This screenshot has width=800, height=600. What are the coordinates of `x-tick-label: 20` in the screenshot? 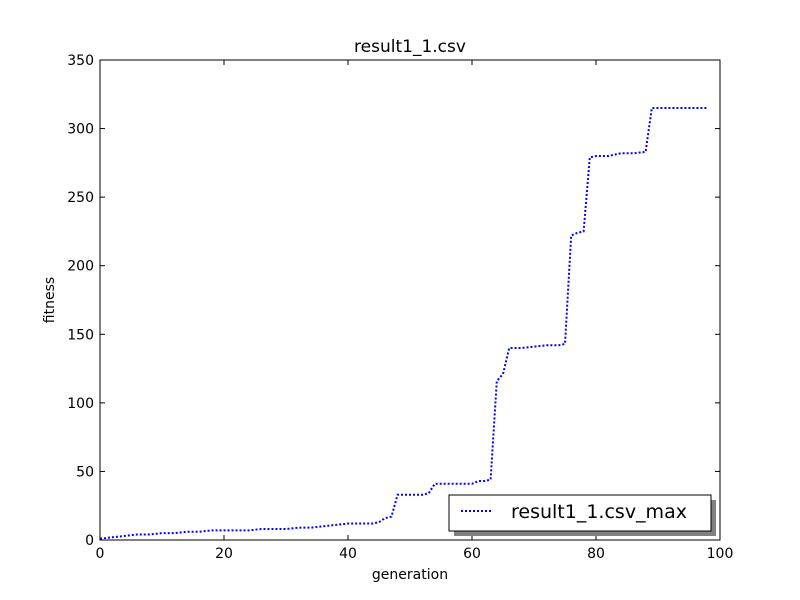 It's located at (224, 554).